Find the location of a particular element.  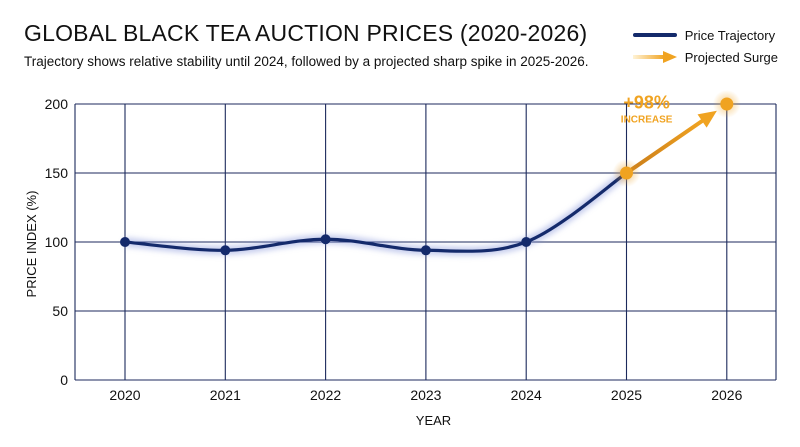

price-trajectory-line is located at coordinates (376, 212).